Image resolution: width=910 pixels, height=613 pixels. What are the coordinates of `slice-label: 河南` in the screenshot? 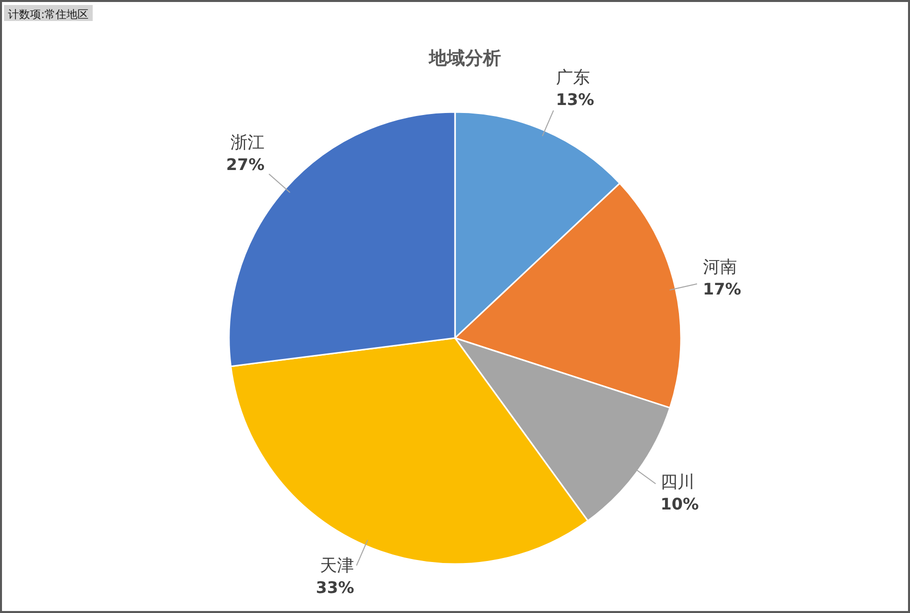 It's located at (719, 268).